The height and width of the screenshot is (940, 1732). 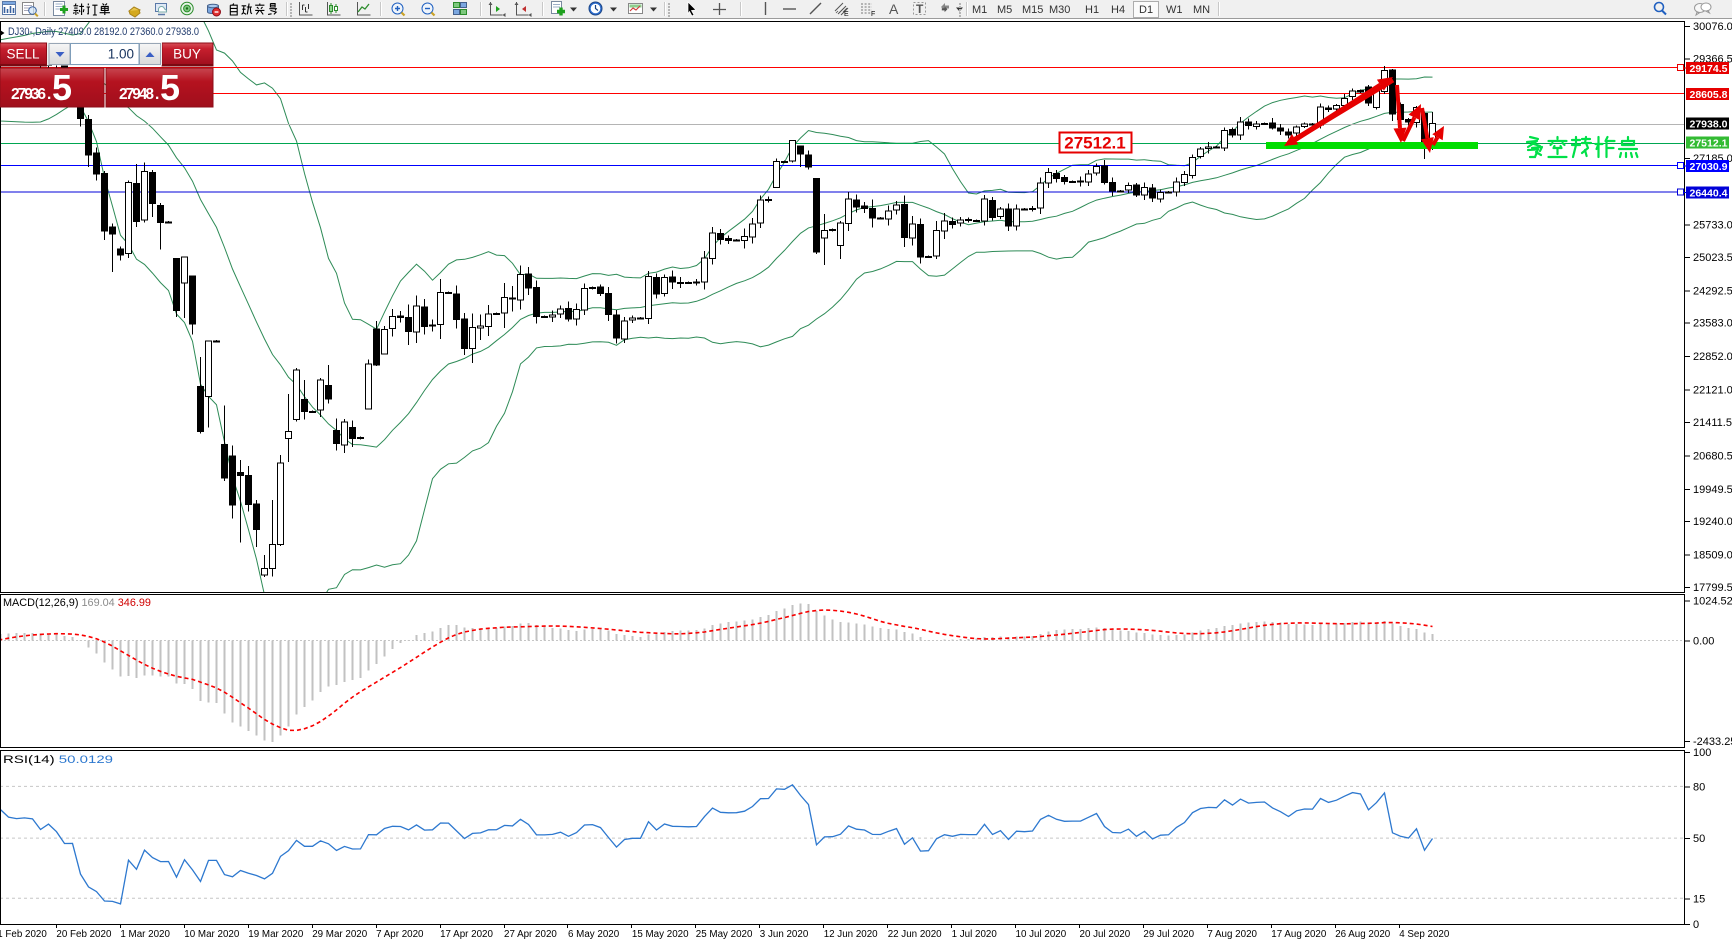 I want to click on svg-text: 20680.5, so click(x=1712, y=456).